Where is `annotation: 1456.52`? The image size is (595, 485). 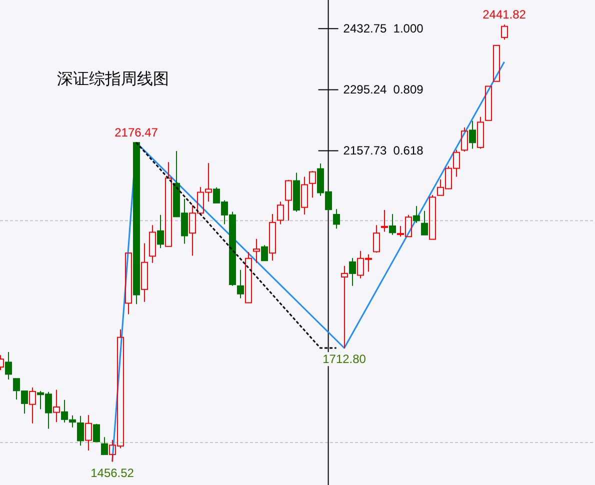
annotation: 1456.52 is located at coordinates (113, 473).